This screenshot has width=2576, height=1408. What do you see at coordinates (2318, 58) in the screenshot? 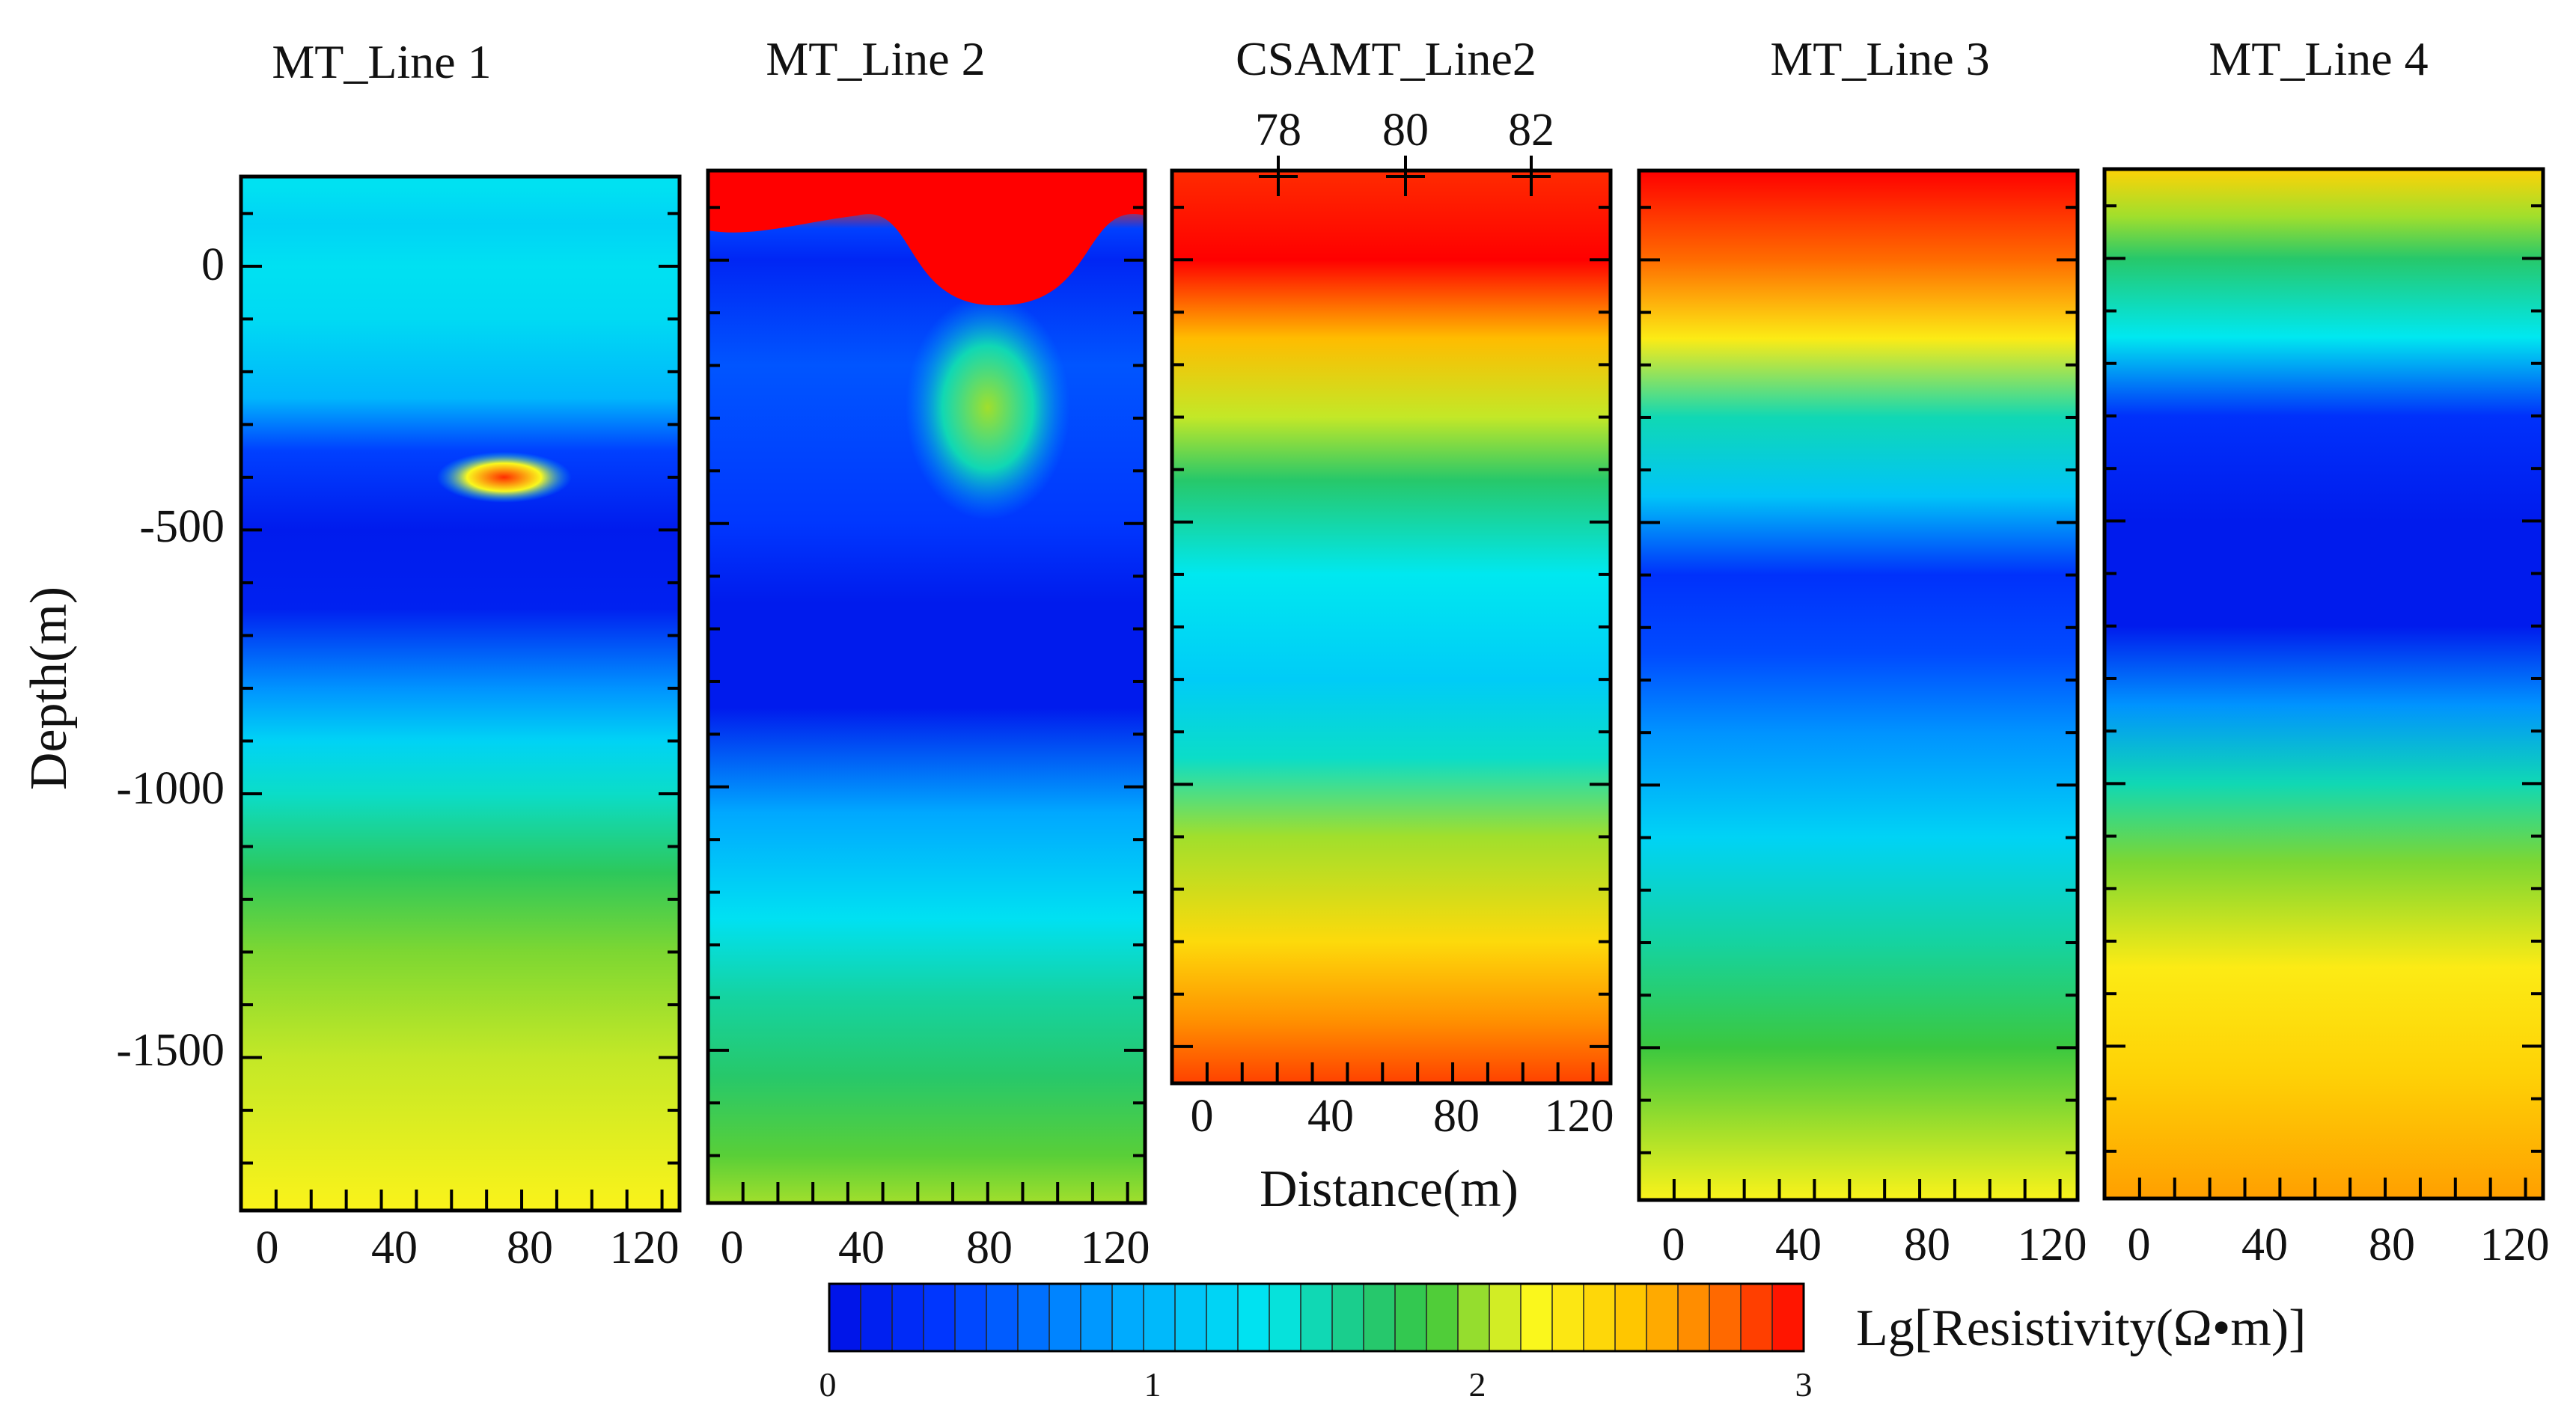
I see `panel-title-5: MT_Line 4` at bounding box center [2318, 58].